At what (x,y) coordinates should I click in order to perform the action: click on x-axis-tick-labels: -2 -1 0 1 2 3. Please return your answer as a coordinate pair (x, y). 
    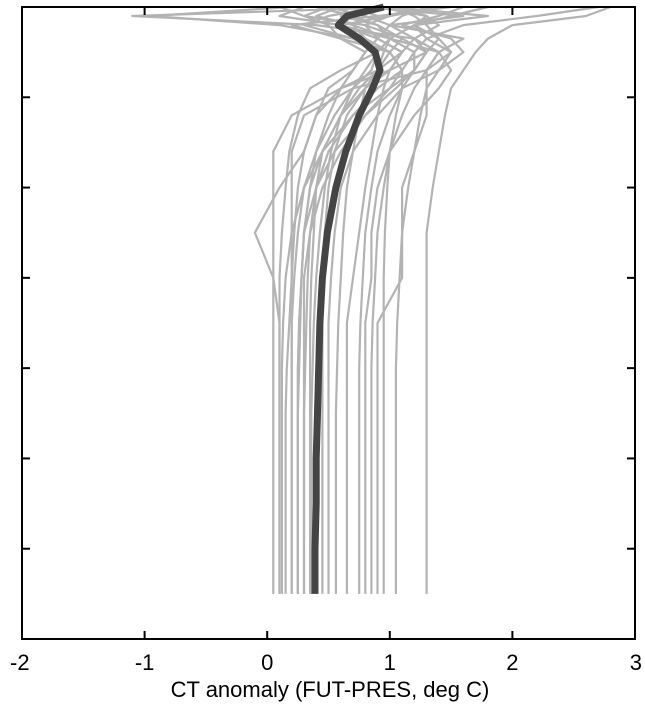
    Looking at the image, I should click on (326, 662).